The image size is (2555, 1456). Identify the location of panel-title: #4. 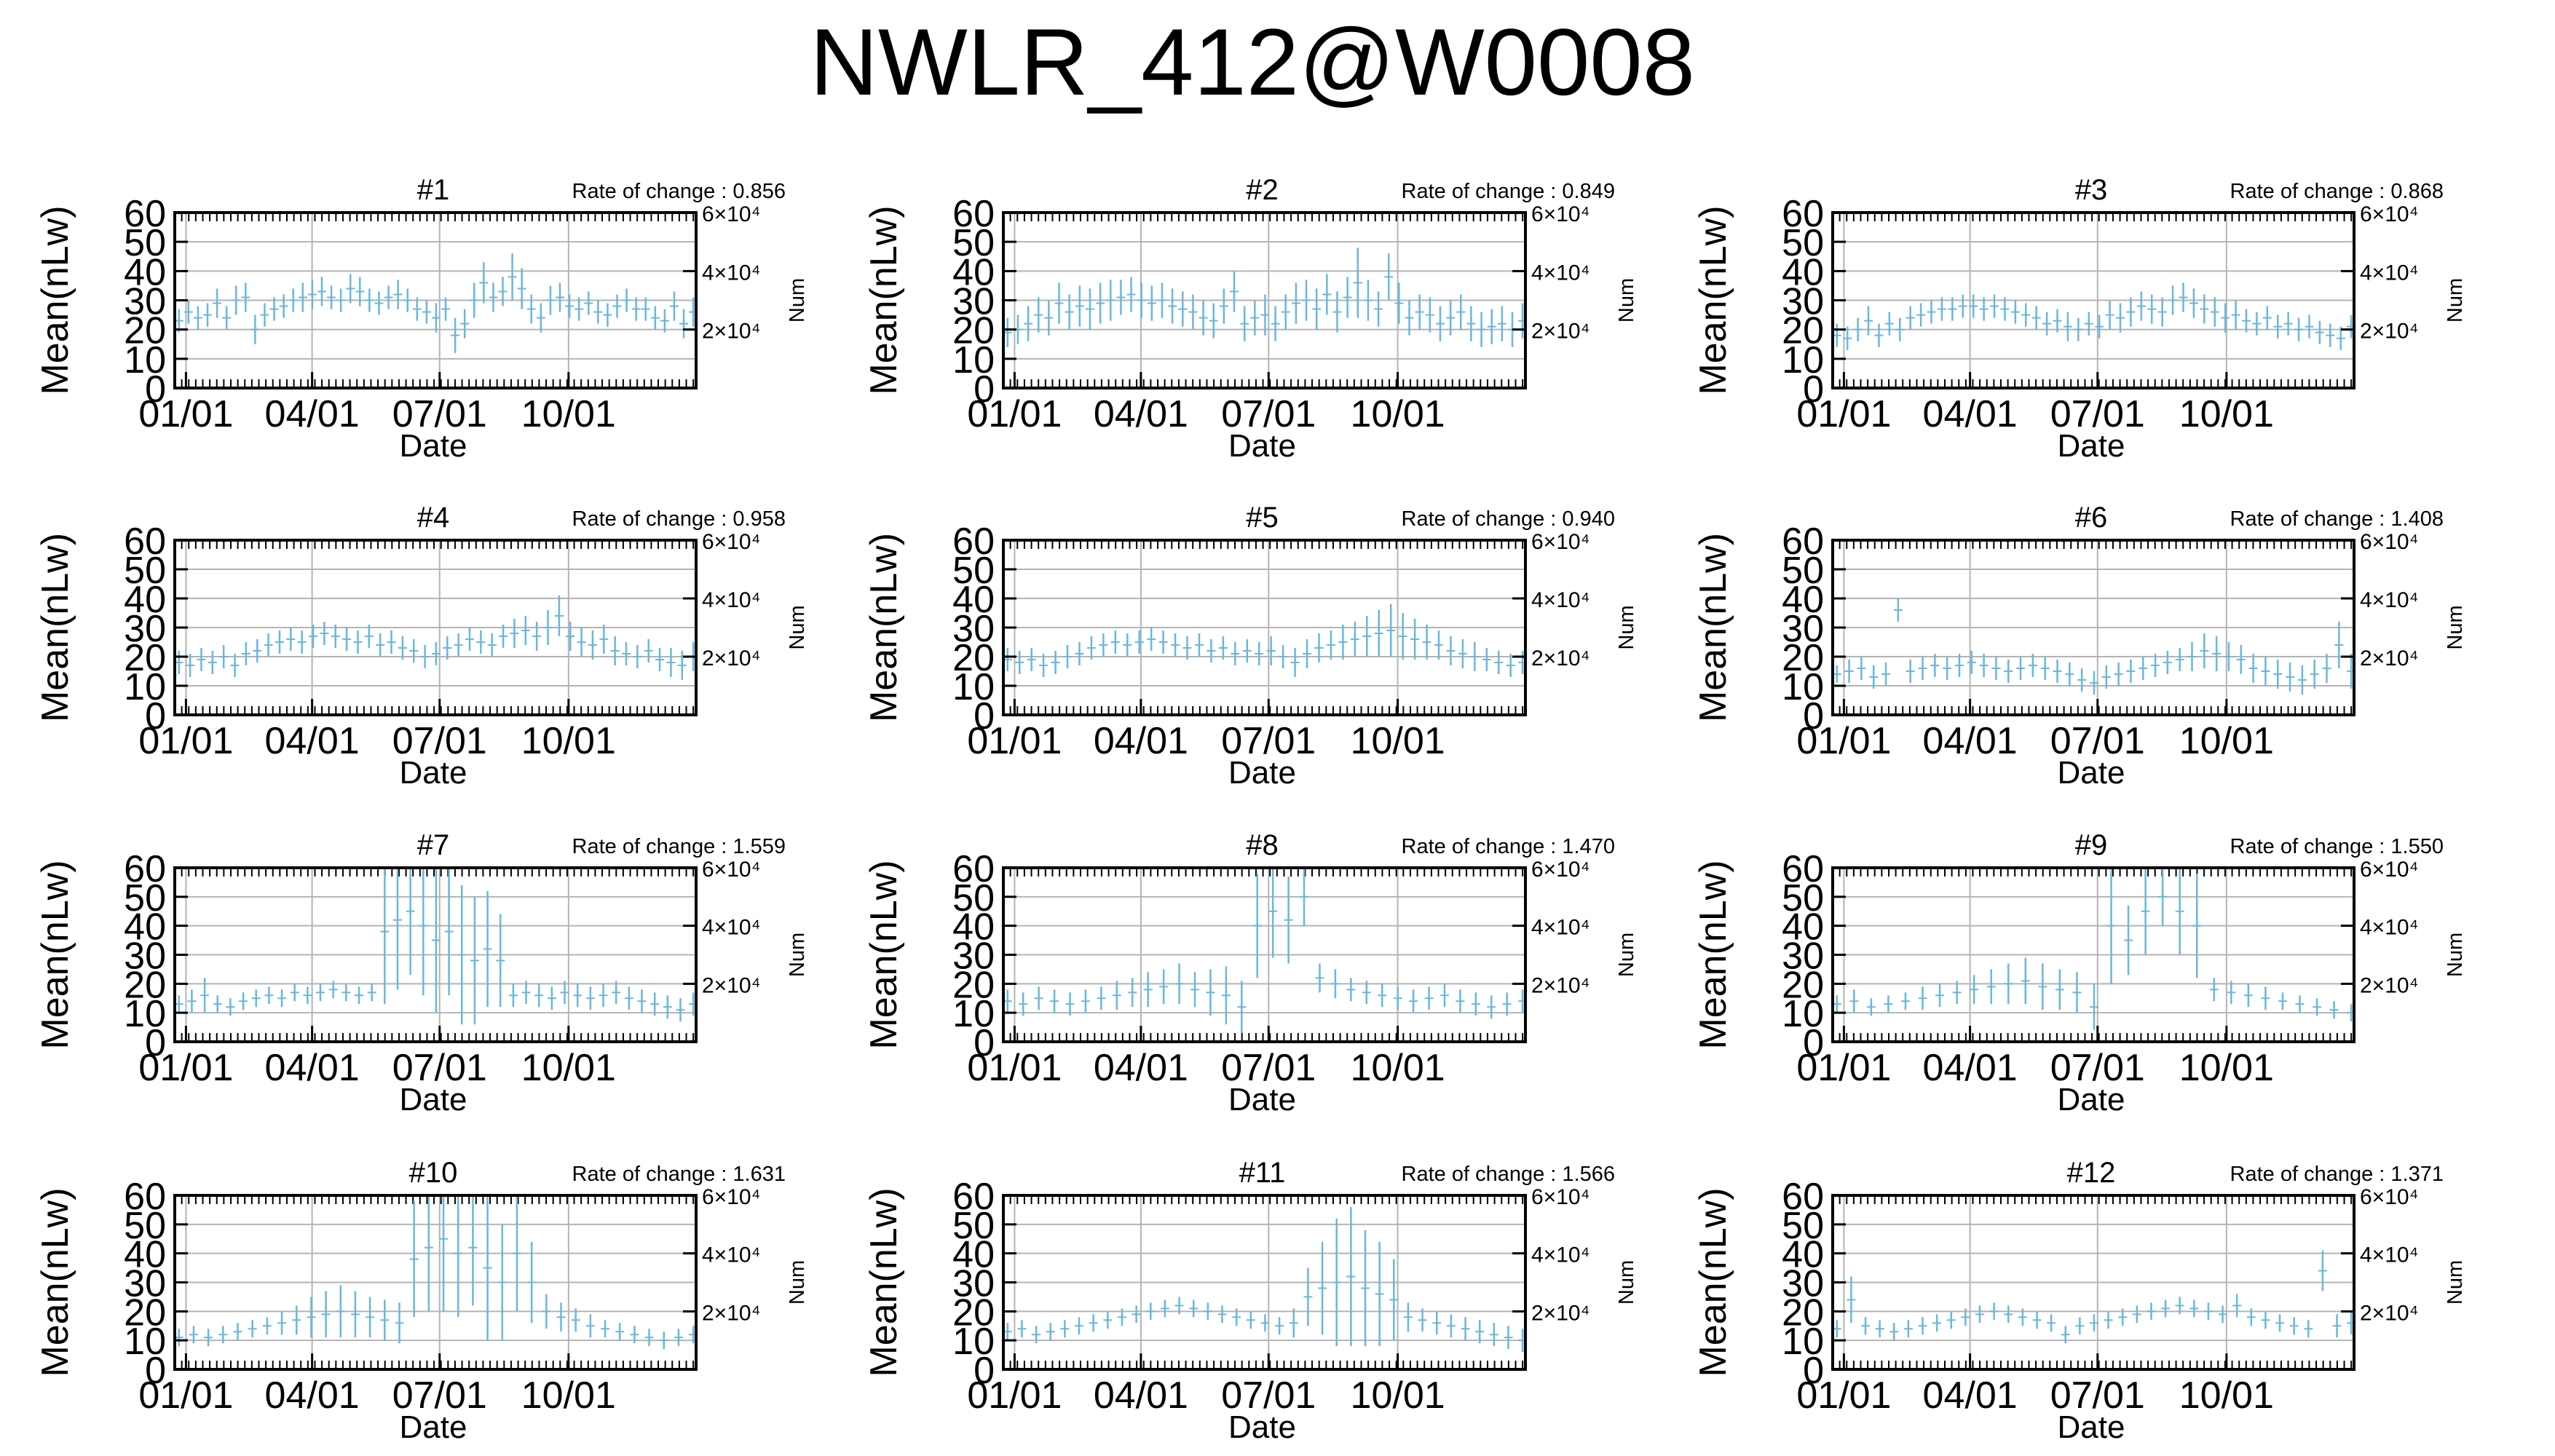
(433, 518).